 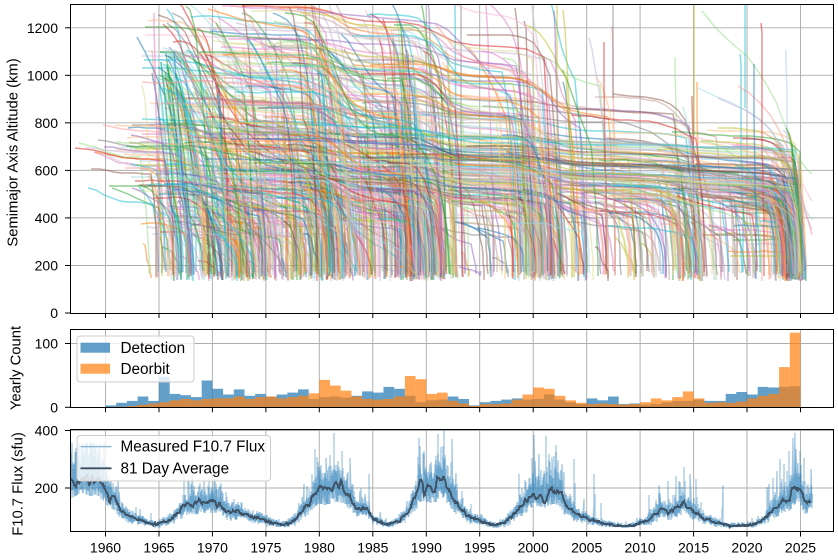 I want to click on svg-text: 2025, so click(x=800, y=548).